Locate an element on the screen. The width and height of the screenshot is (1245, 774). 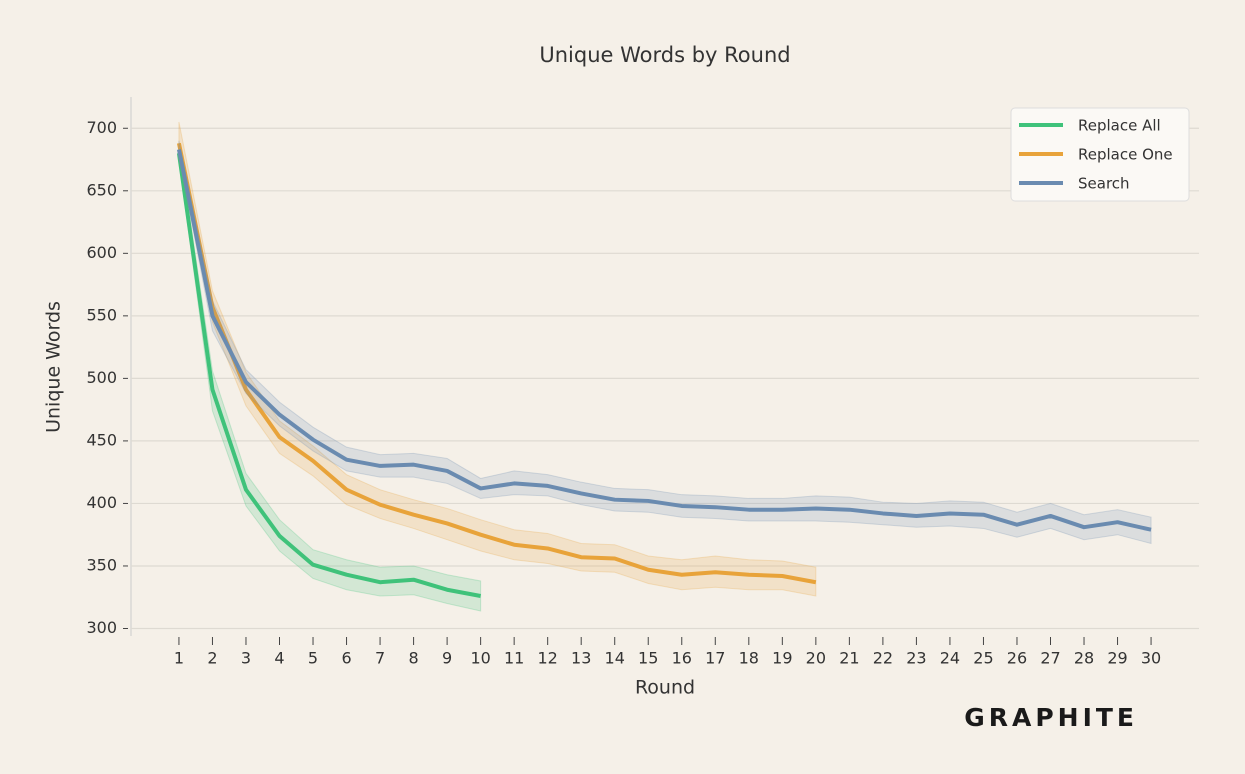
confidence-band is located at coordinates (330, 377).